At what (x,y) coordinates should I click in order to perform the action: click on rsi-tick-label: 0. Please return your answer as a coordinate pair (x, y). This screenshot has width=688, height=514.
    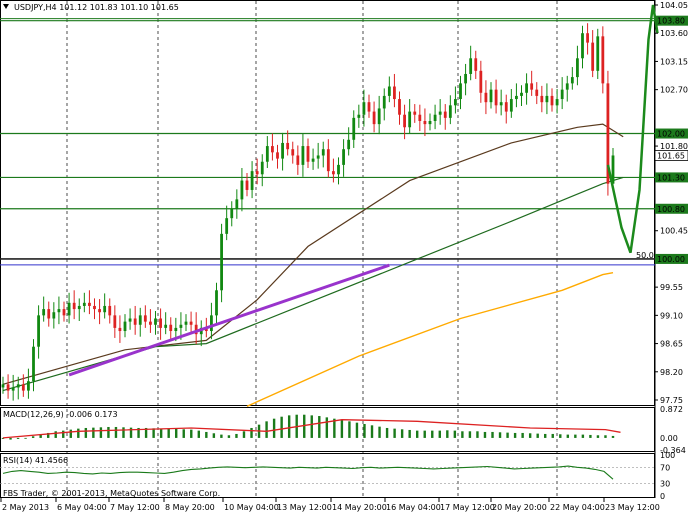
    Looking at the image, I should click on (662, 496).